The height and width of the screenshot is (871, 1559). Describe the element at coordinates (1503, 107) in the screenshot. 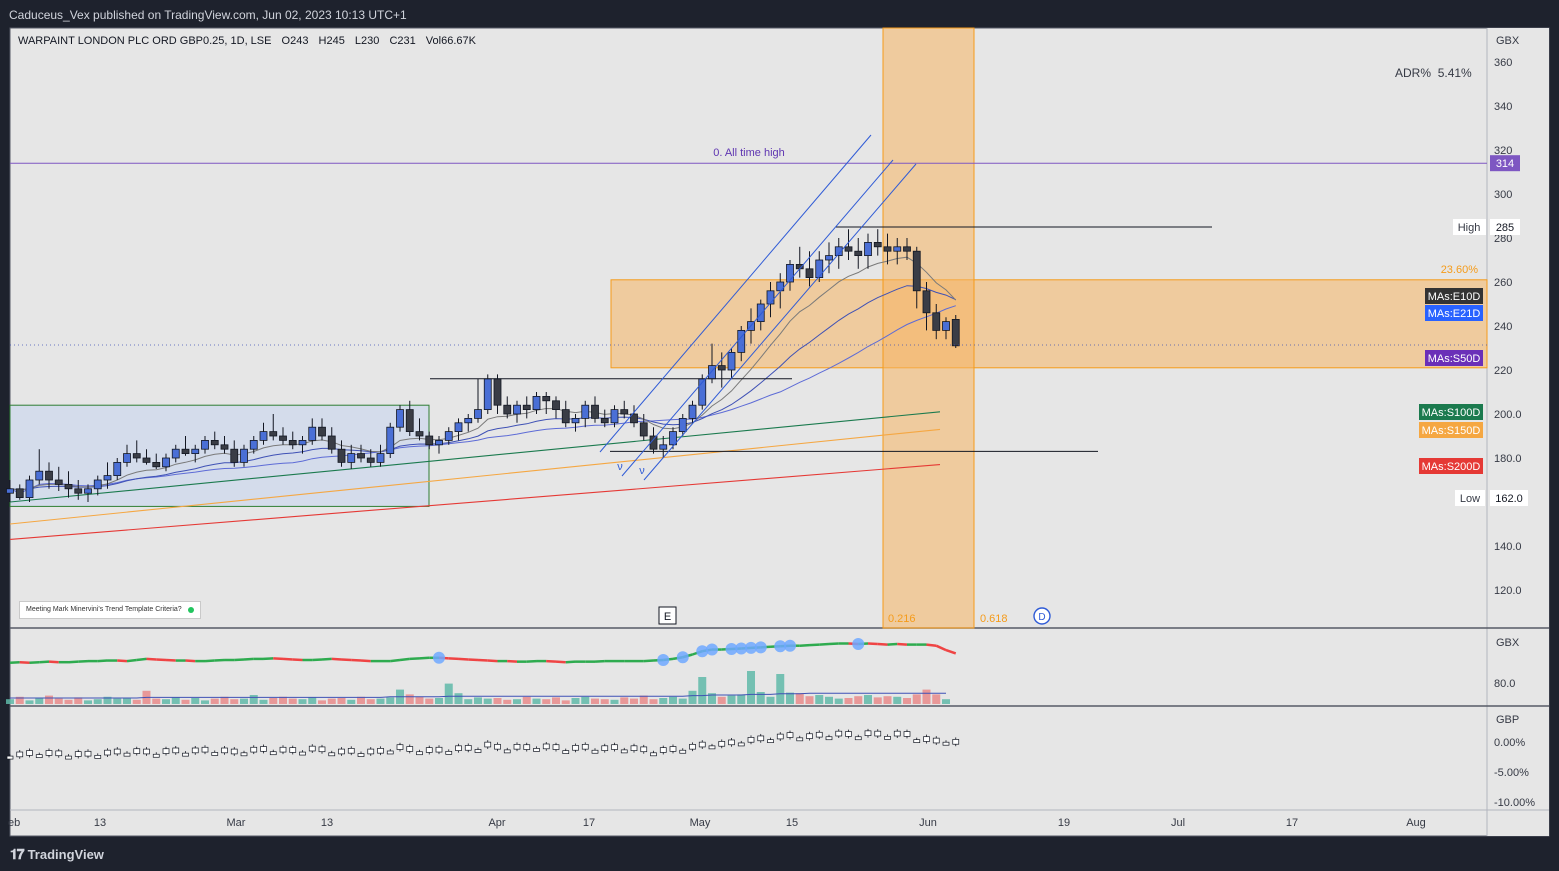

I see `price-tick: 340` at that location.